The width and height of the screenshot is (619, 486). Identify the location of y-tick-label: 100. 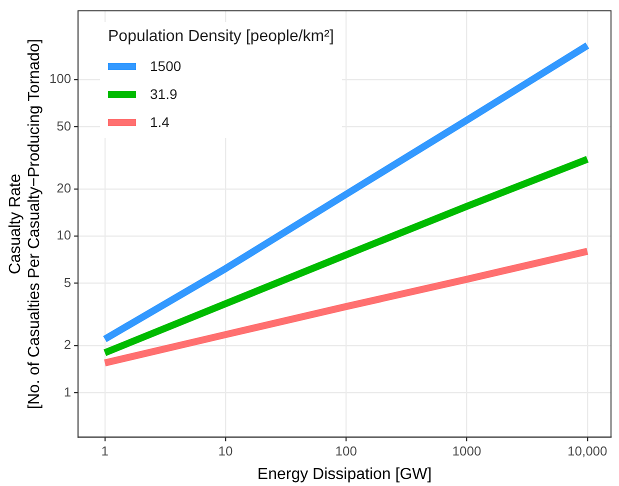
(60, 78).